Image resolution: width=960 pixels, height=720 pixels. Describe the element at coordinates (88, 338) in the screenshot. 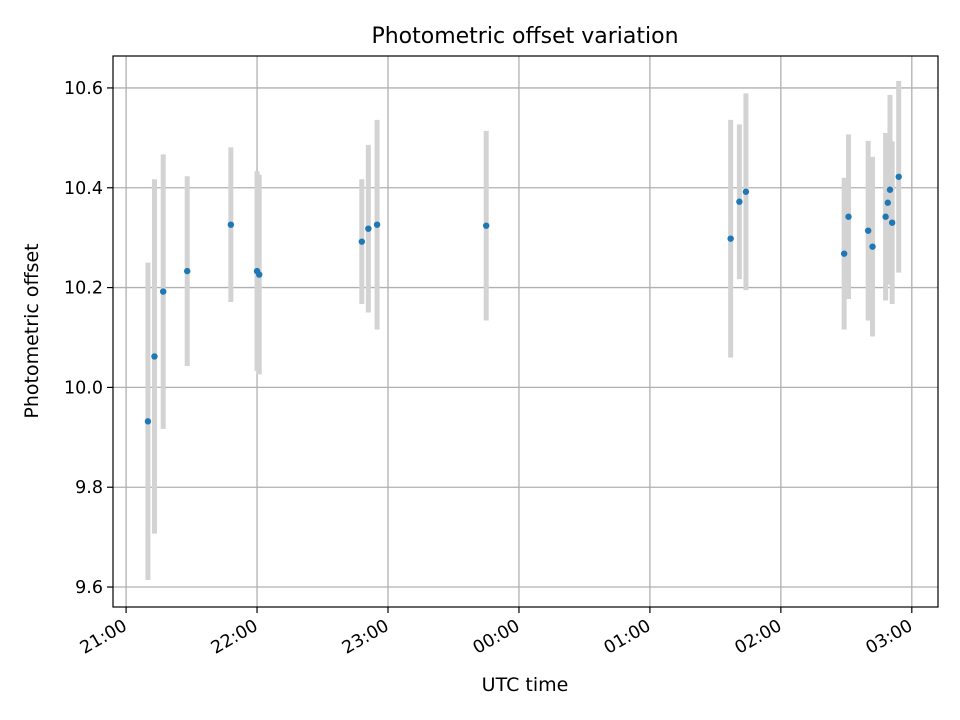

I see `y-axis-ticks: 9.6 9.8 10.0 10.2 10.4 10.6` at that location.